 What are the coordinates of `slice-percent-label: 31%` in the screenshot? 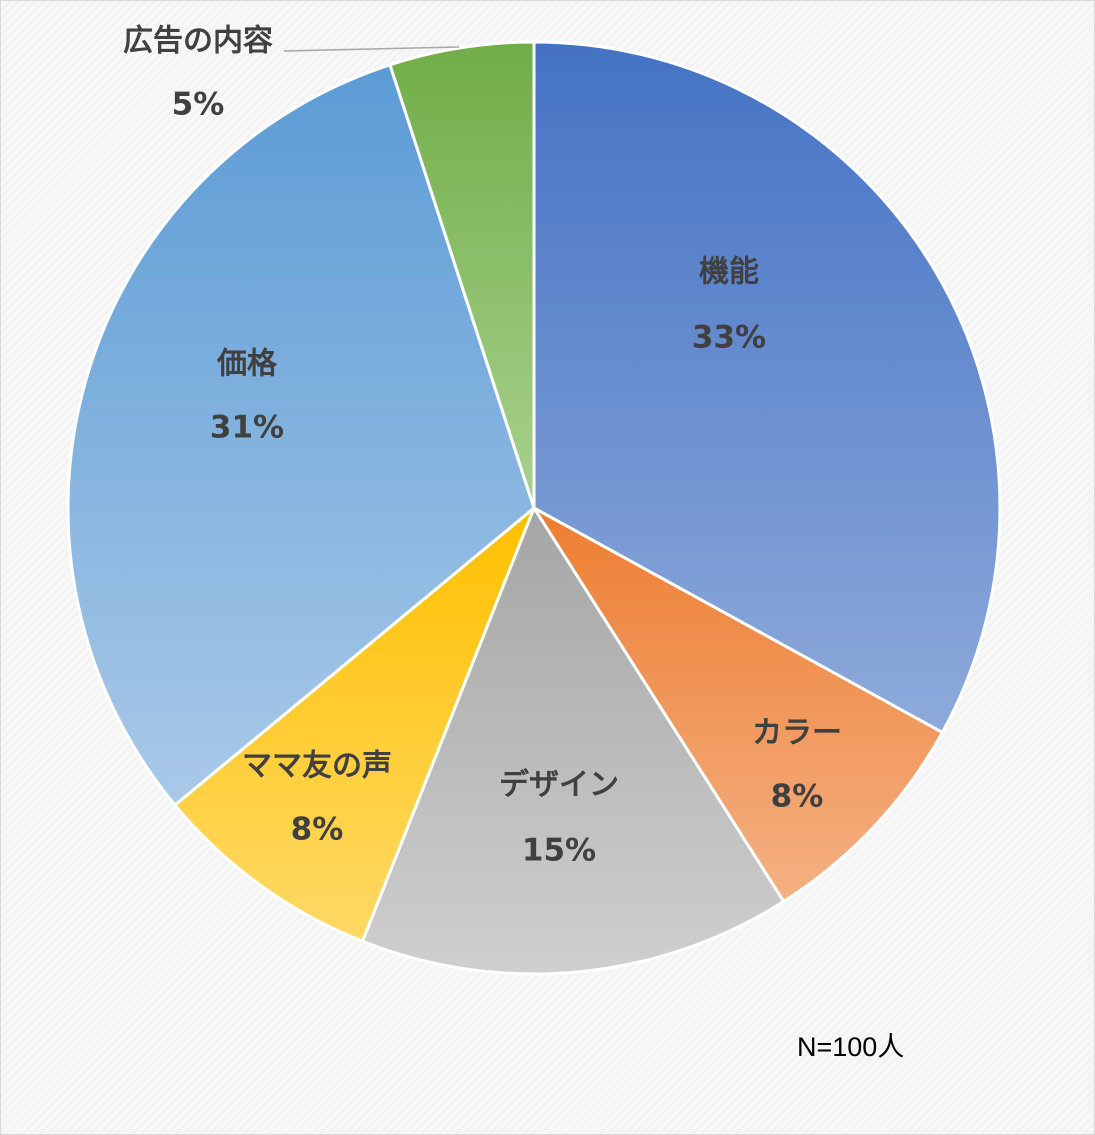 It's located at (247, 428).